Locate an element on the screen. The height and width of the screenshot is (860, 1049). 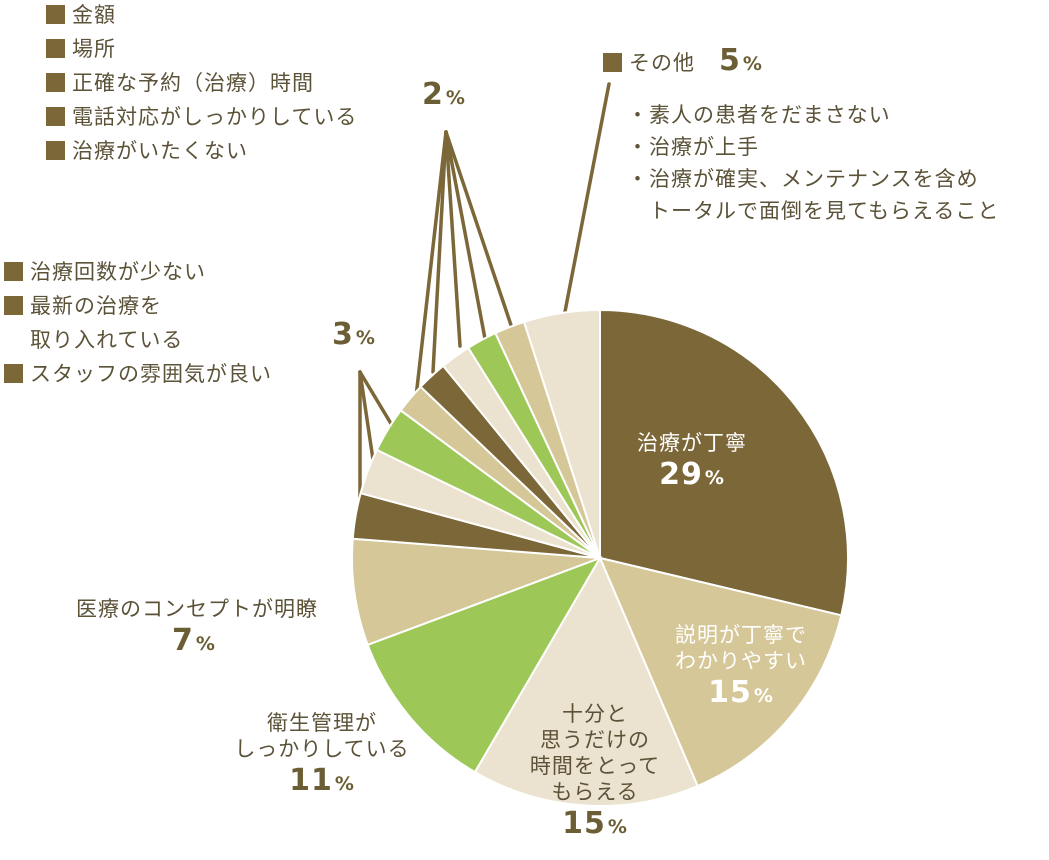
slice-label-text: 時間をとって is located at coordinates (595, 766).